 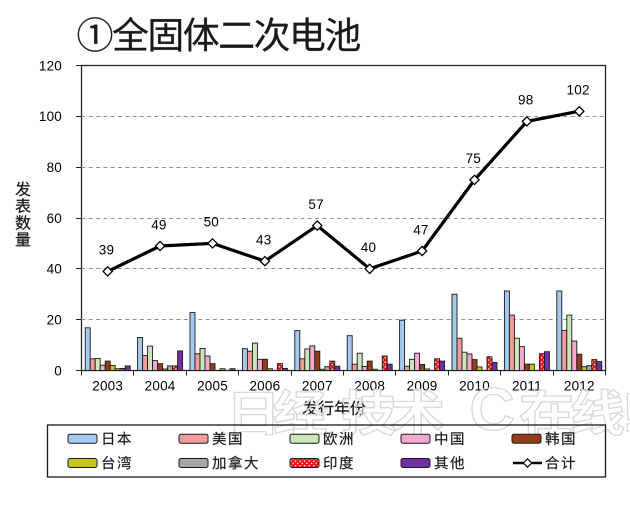 What do you see at coordinates (525, 100) in the screenshot?
I see `svg-text: 98` at bounding box center [525, 100].